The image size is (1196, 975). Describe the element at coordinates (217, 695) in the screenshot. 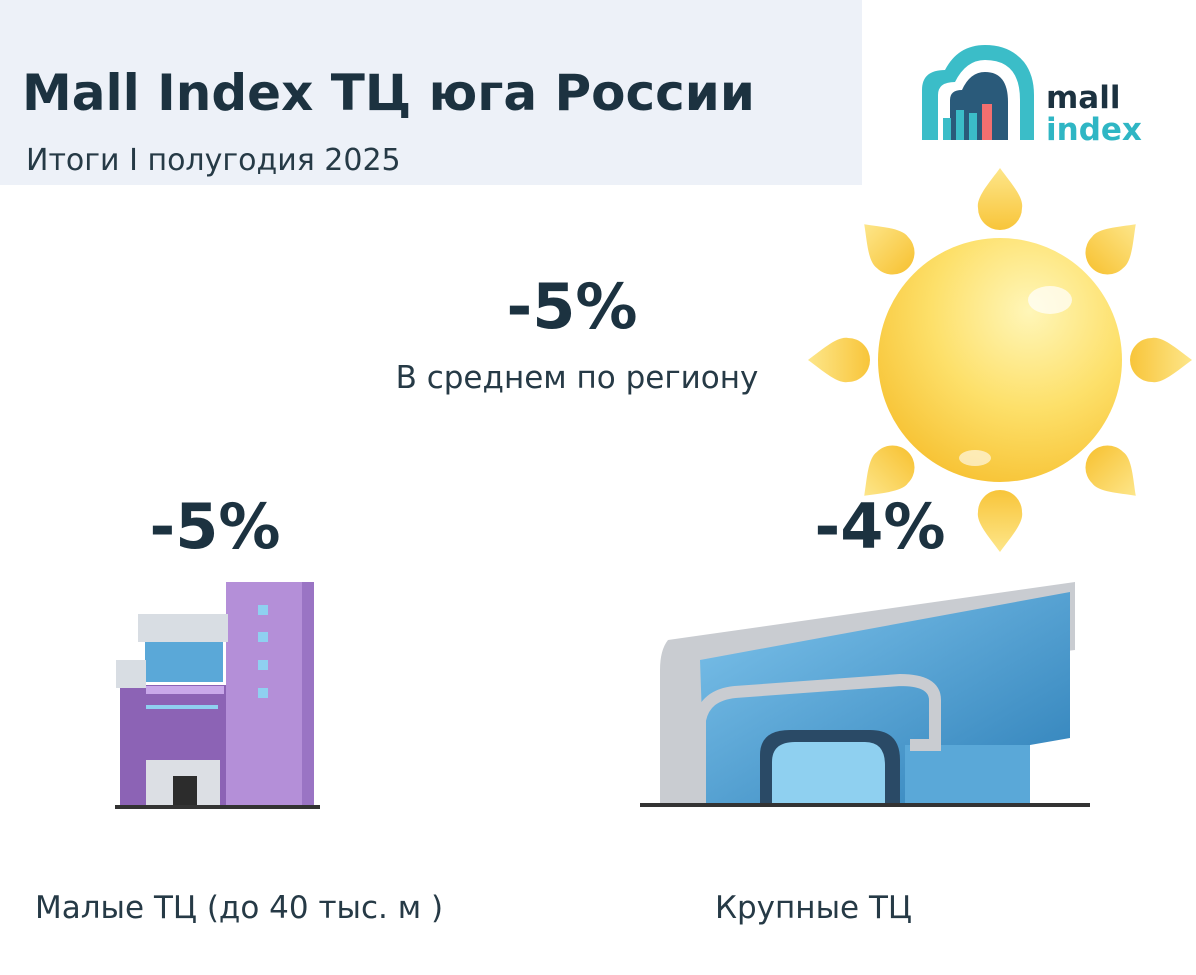

I see `small-mall-illustration` at that location.